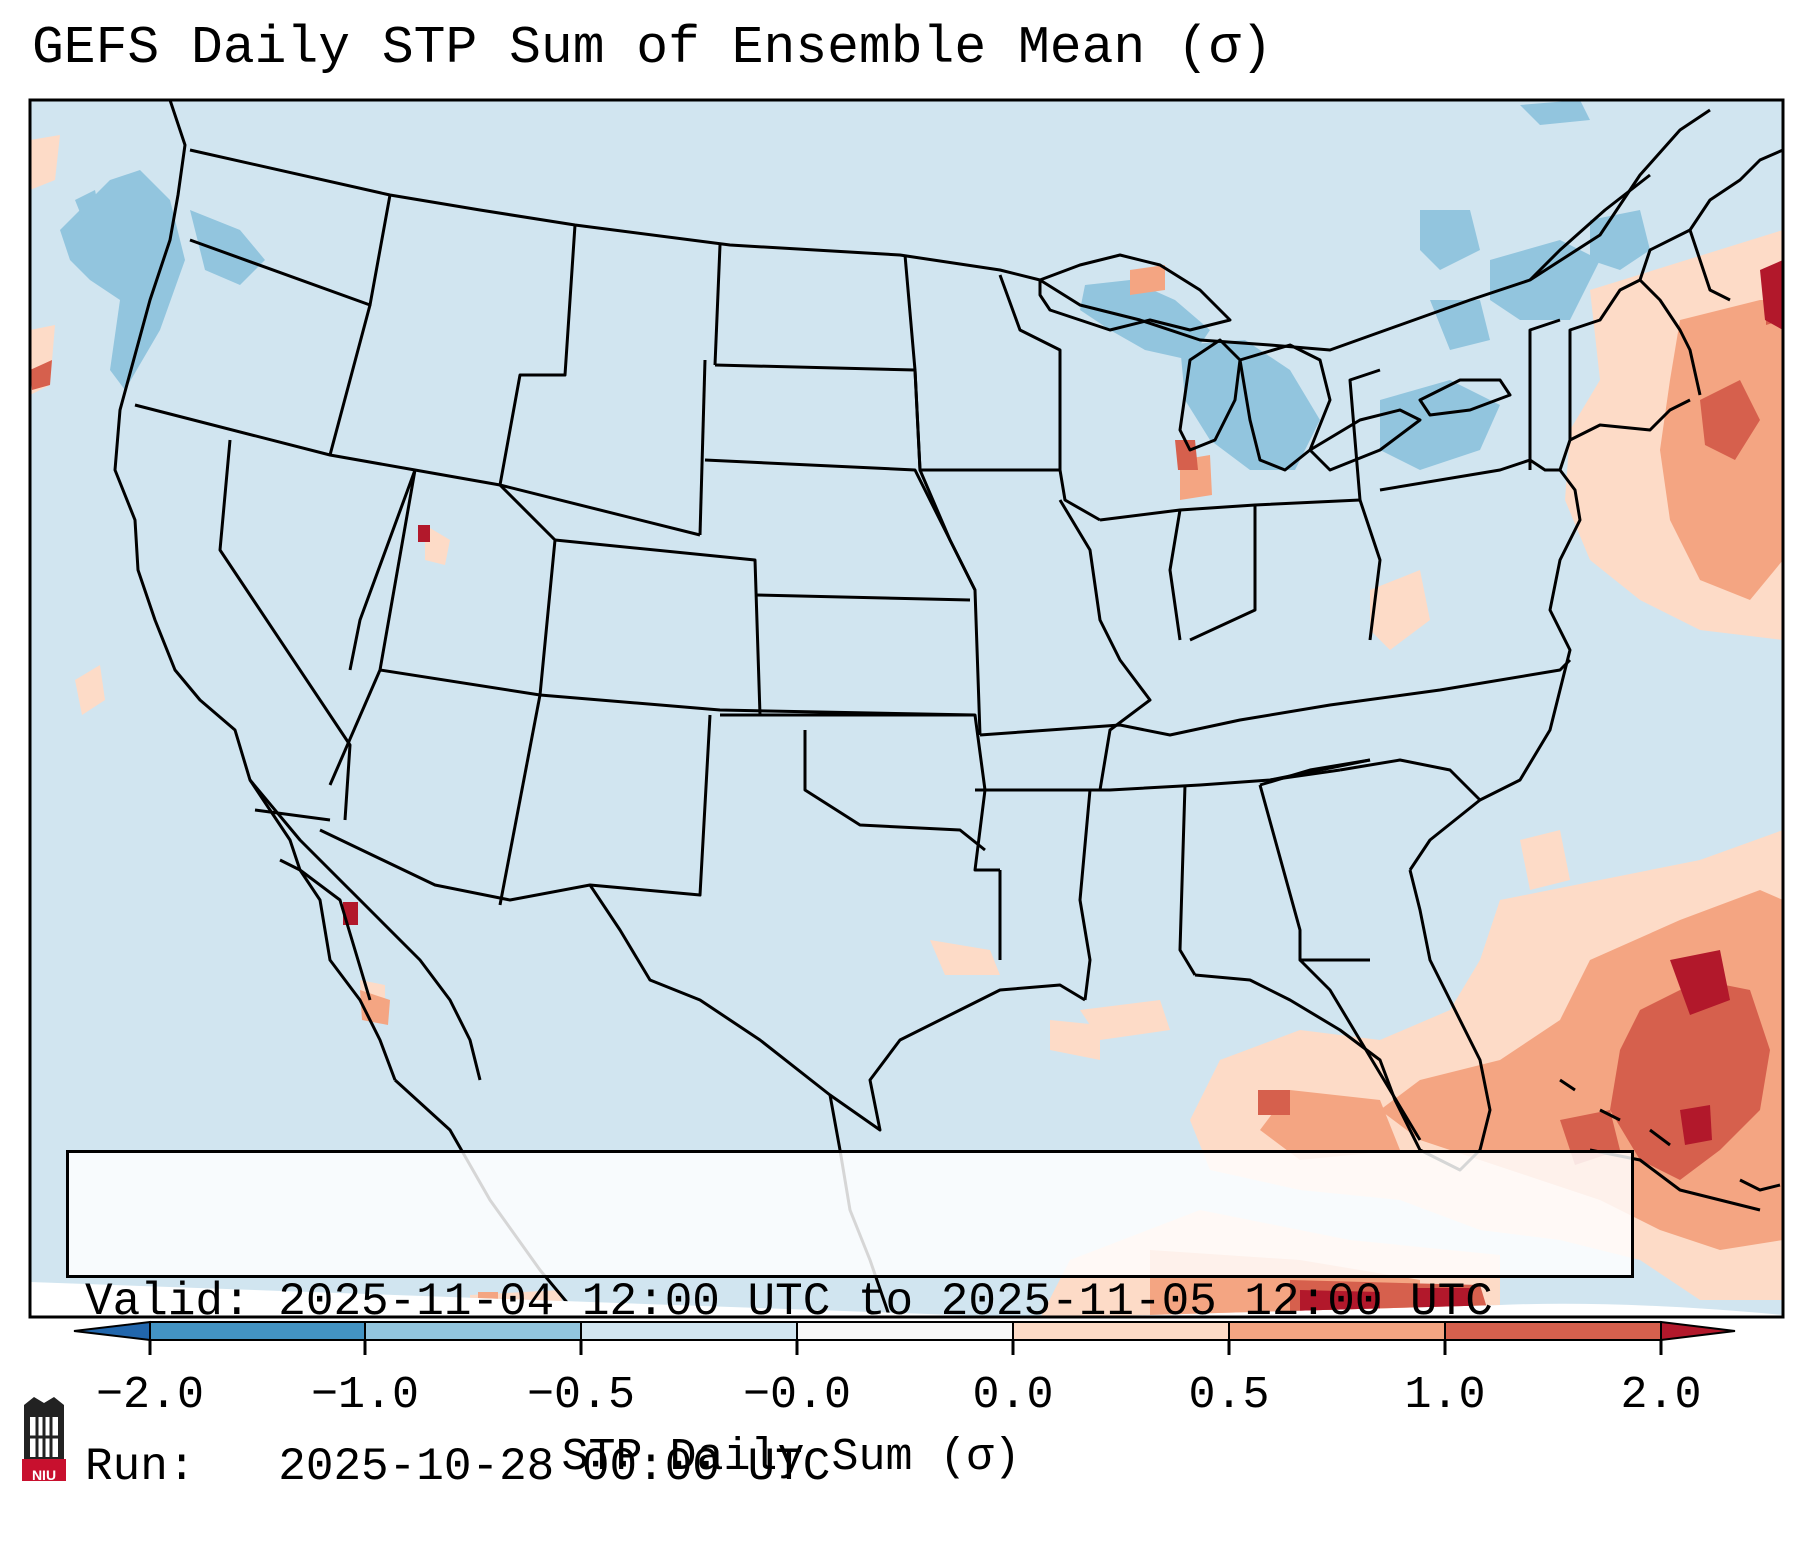 The height and width of the screenshot is (1550, 1803). I want to click on colorbar-tick-label: 1.0, so click(1445, 1395).